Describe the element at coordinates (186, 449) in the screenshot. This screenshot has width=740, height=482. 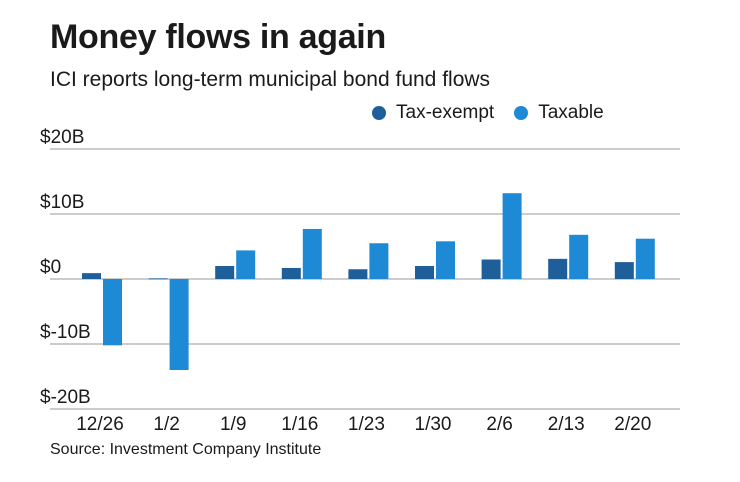
I see `source-note: Source: Investment Company Institute` at that location.